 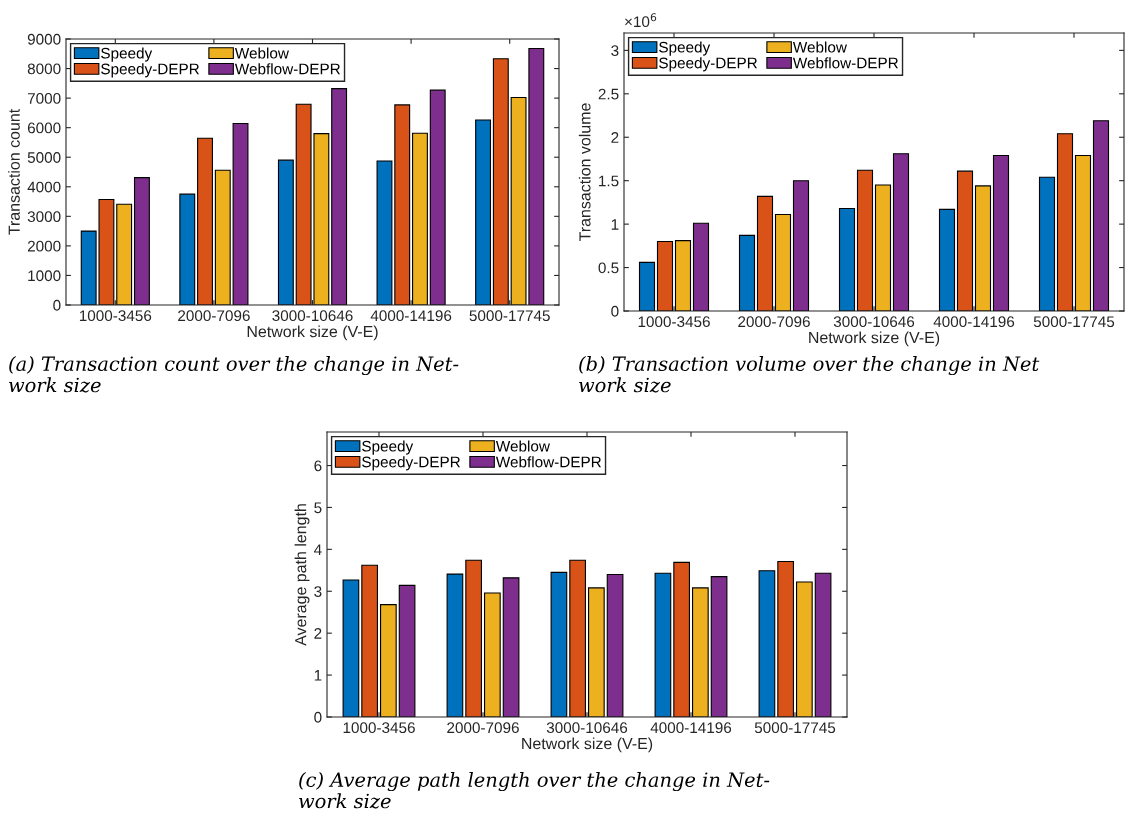 I want to click on y-tick-label: 7000, so click(x=44, y=98).